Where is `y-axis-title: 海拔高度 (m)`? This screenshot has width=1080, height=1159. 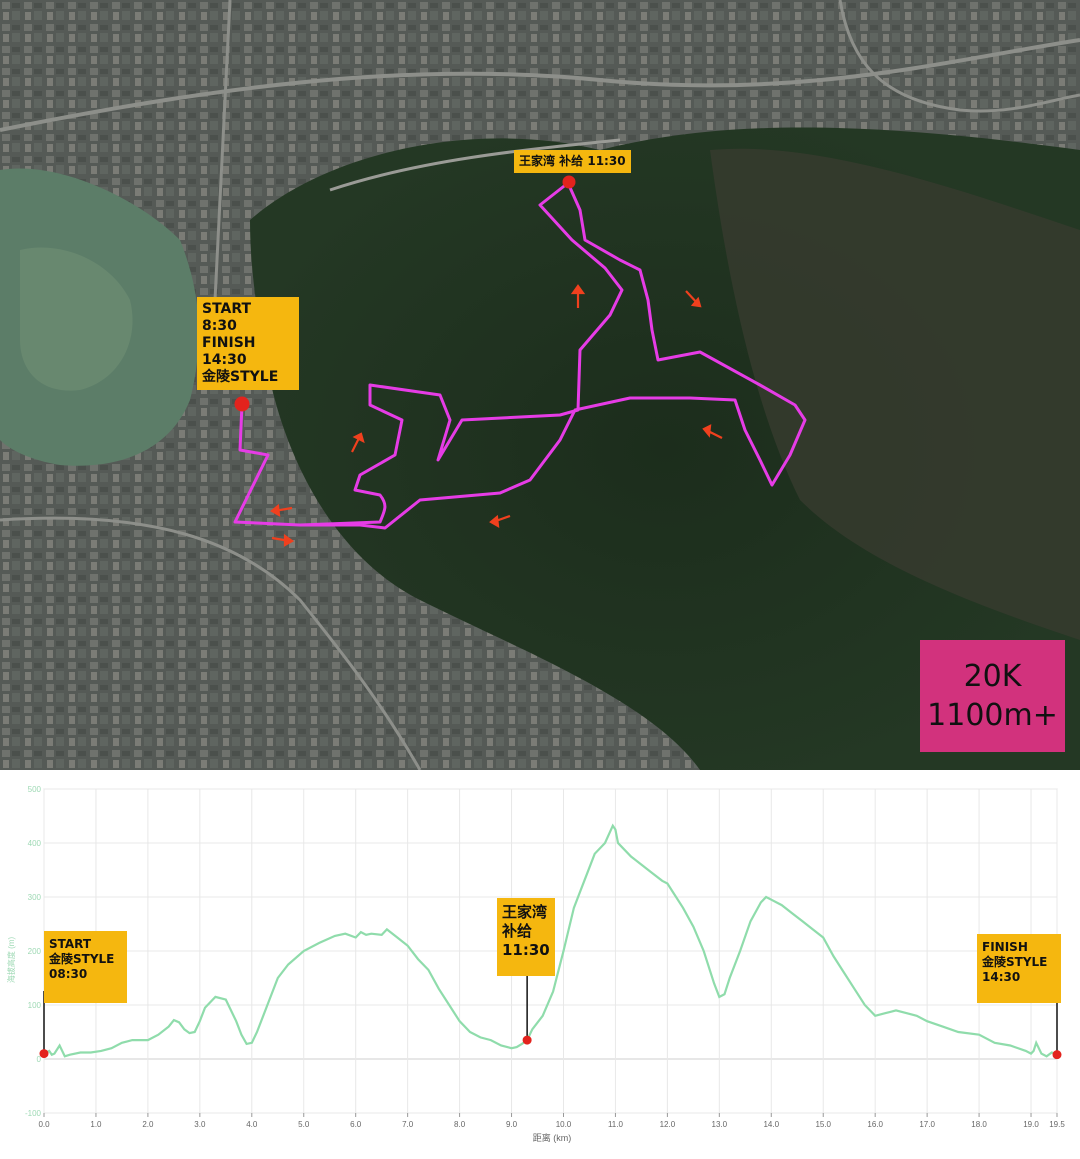
y-axis-title: 海拔高度 (m) is located at coordinates (11, 960).